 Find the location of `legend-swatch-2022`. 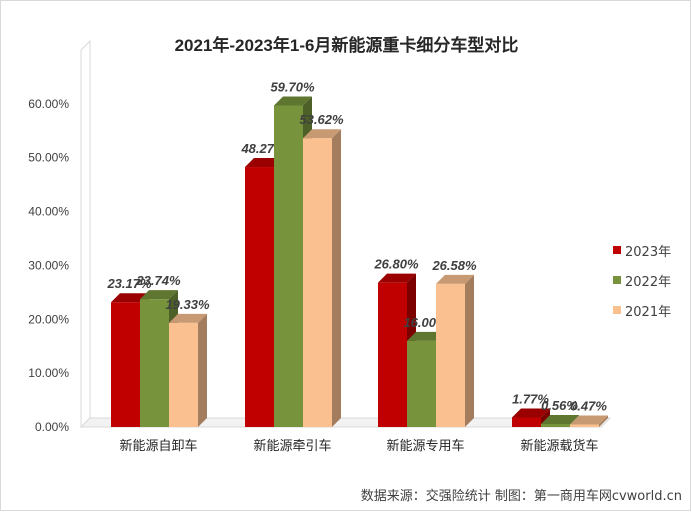

legend-swatch-2022 is located at coordinates (617, 280).